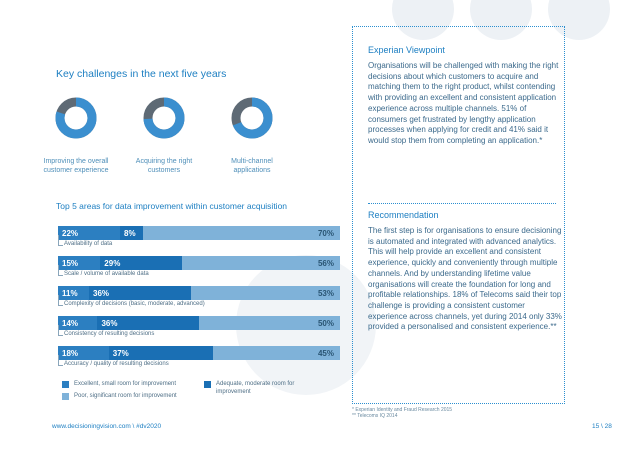 The height and width of the screenshot is (452, 638). Describe the element at coordinates (403, 215) in the screenshot. I see `recommendation-title: Recommendation` at that location.